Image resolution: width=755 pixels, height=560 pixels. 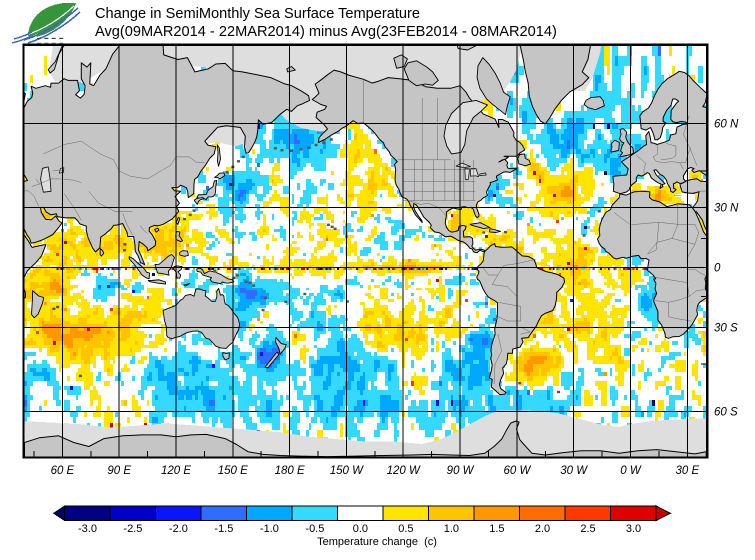 What do you see at coordinates (223, 529) in the screenshot?
I see `svg-text: -1.5` at bounding box center [223, 529].